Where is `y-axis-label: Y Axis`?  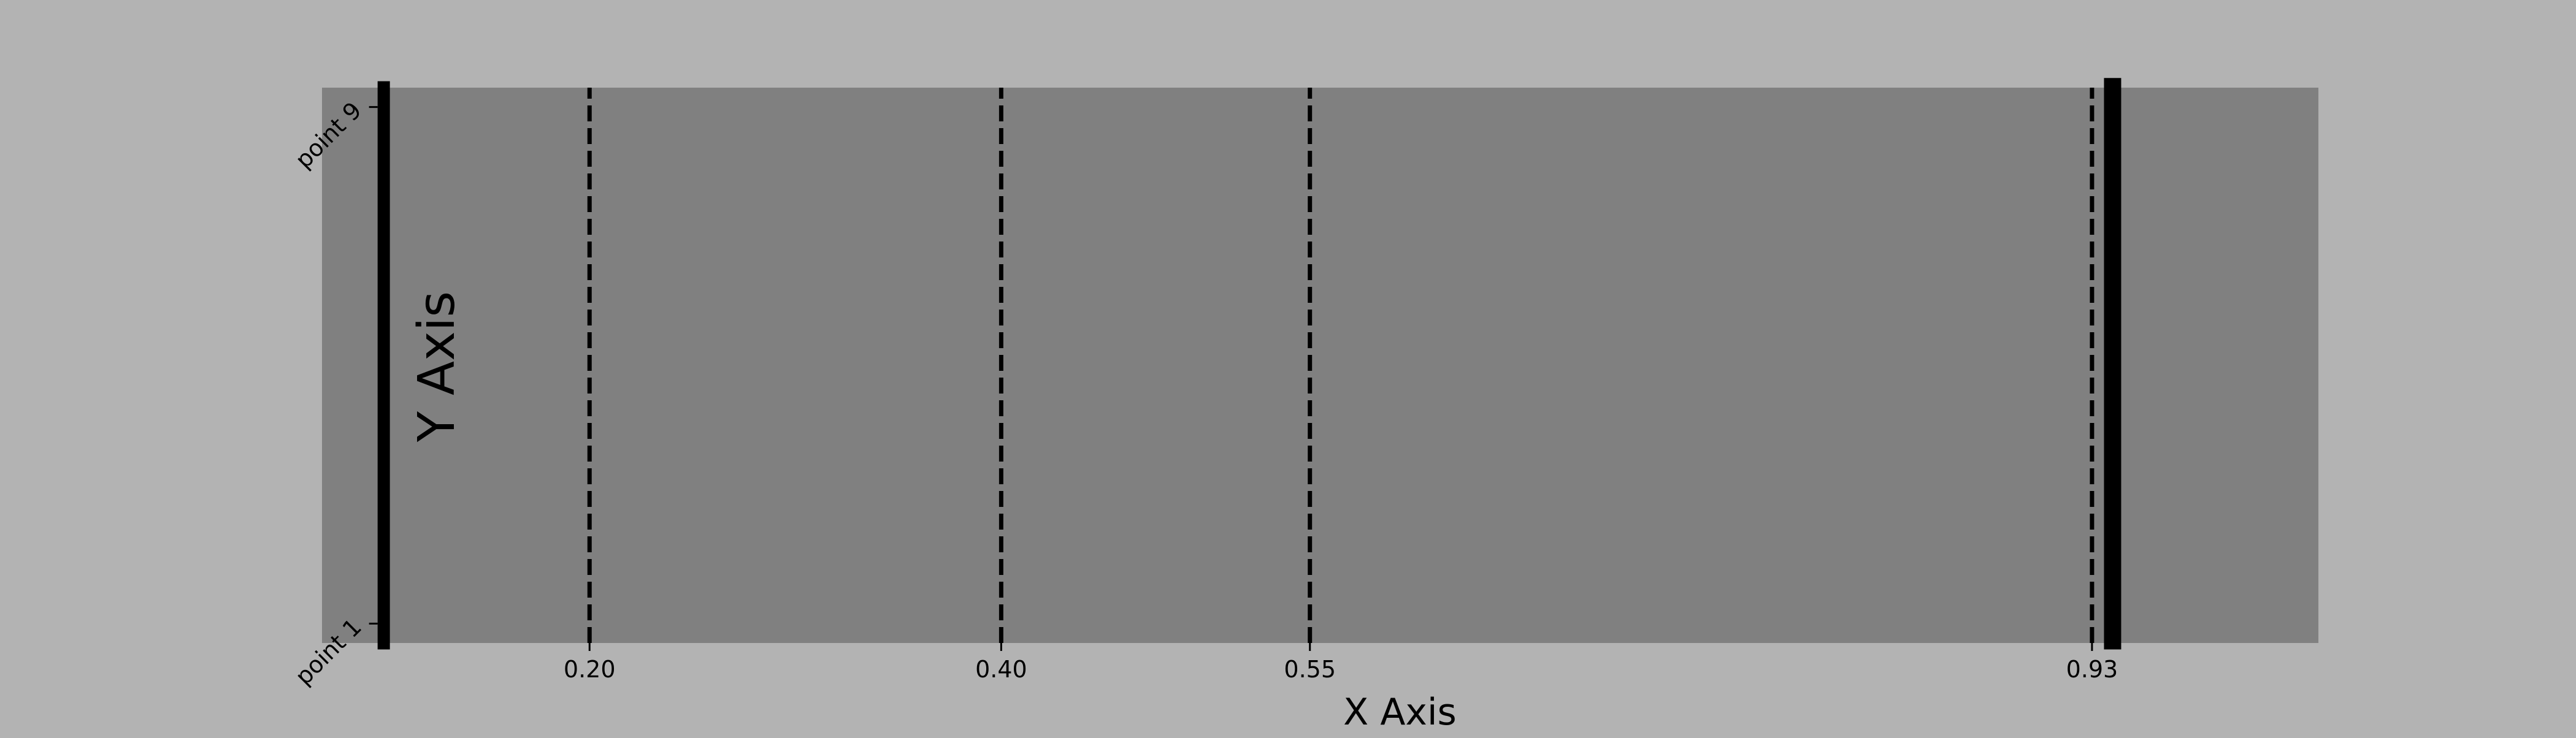 y-axis-label: Y Axis is located at coordinates (437, 367).